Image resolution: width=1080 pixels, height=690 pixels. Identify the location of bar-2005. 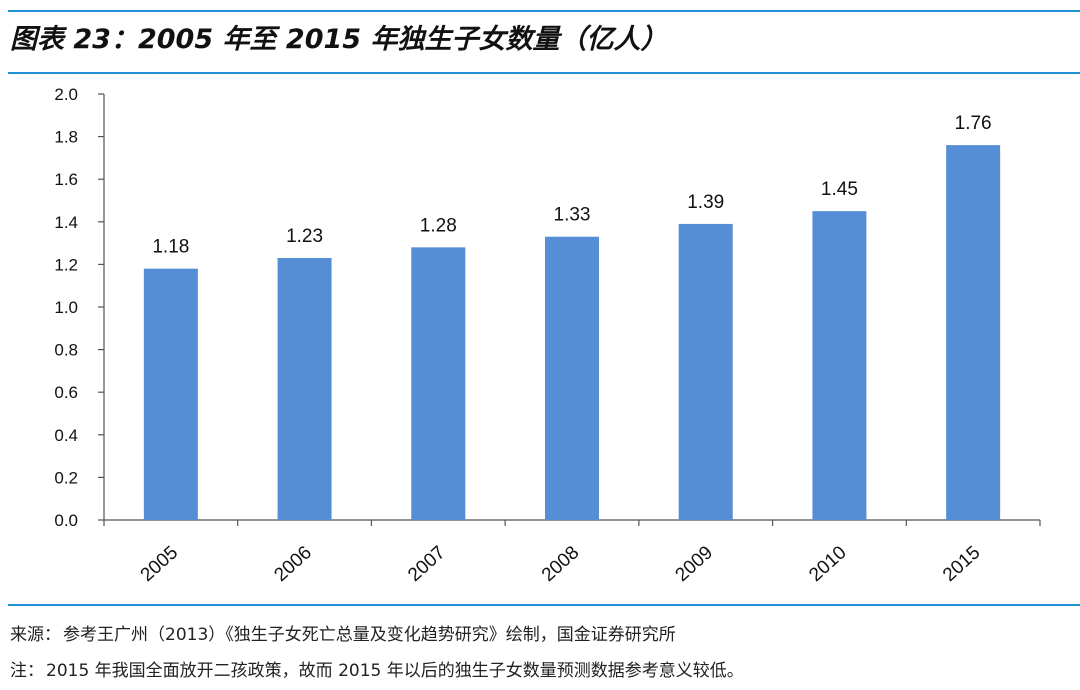
(170, 394).